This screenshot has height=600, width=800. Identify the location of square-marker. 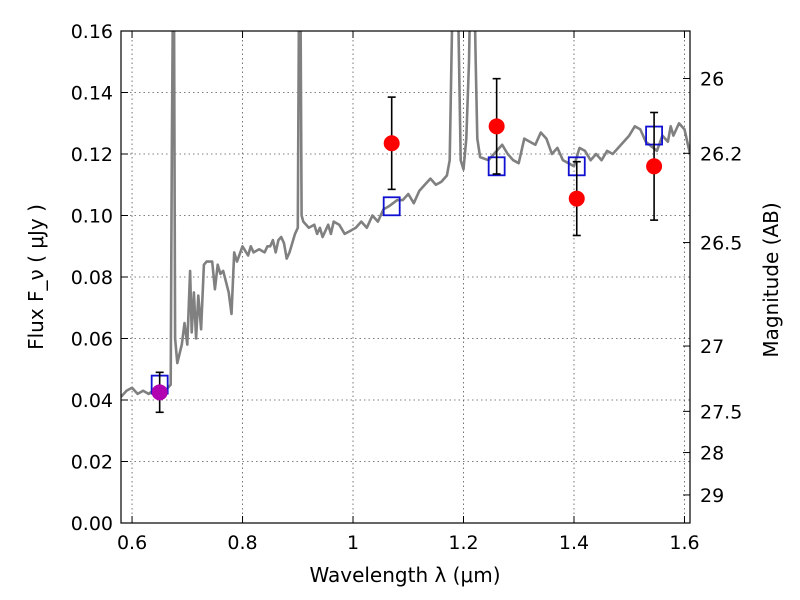
(391, 206).